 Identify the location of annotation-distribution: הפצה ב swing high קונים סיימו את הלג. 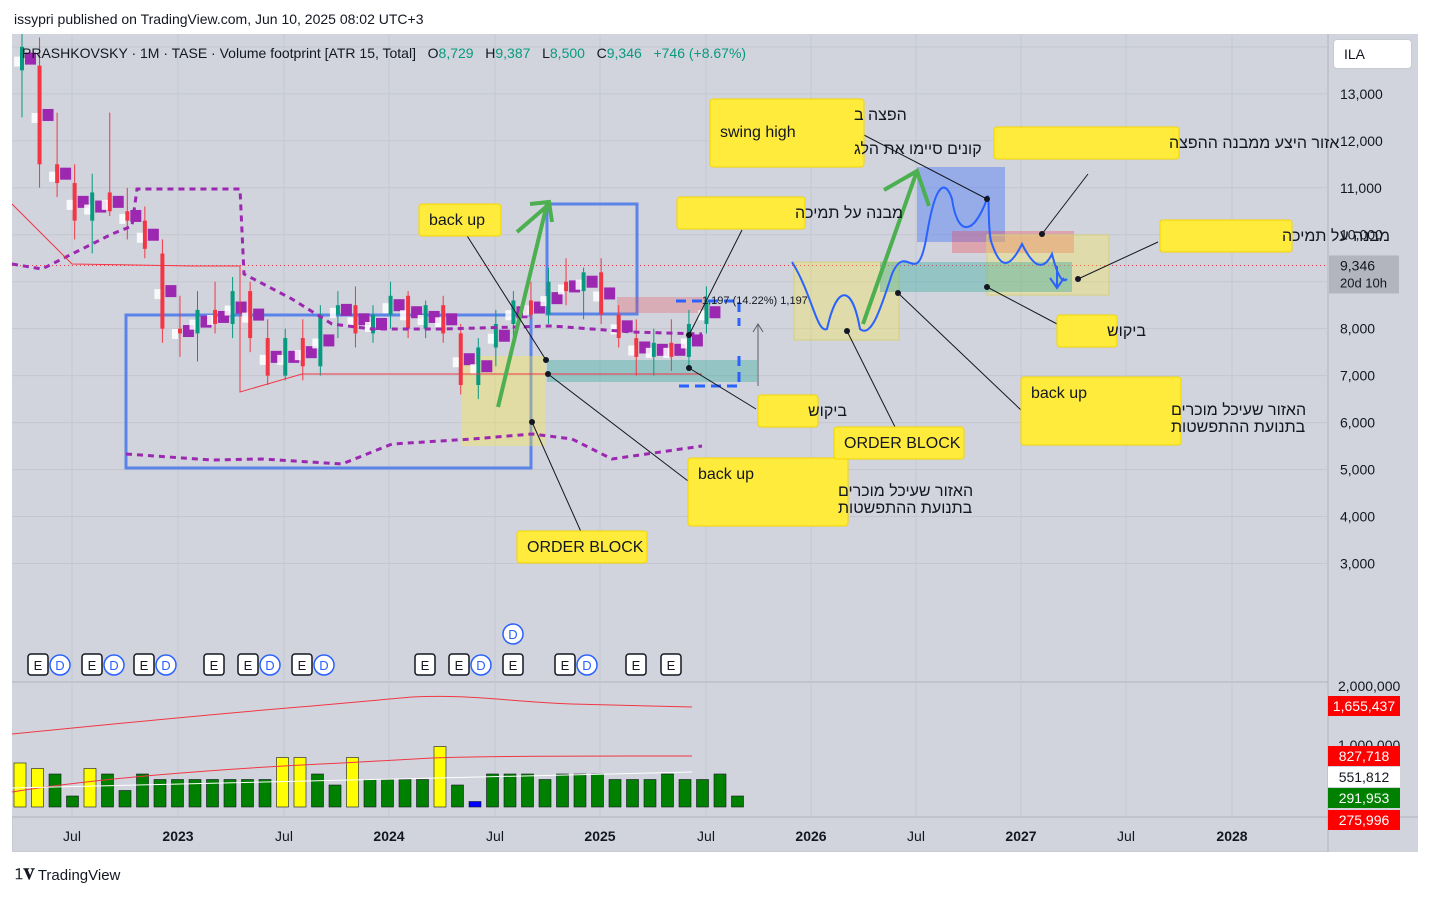
(845, 133).